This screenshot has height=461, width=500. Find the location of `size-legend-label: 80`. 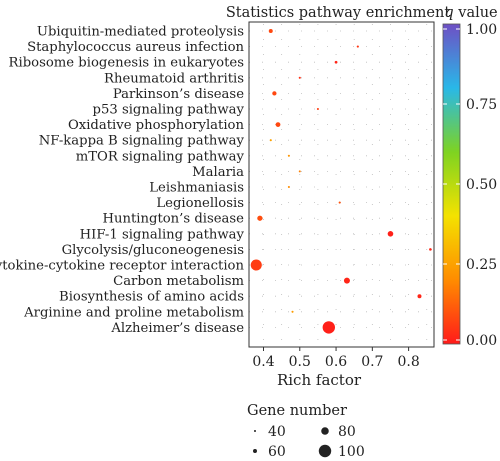

size-legend-label: 80 is located at coordinates (347, 432).